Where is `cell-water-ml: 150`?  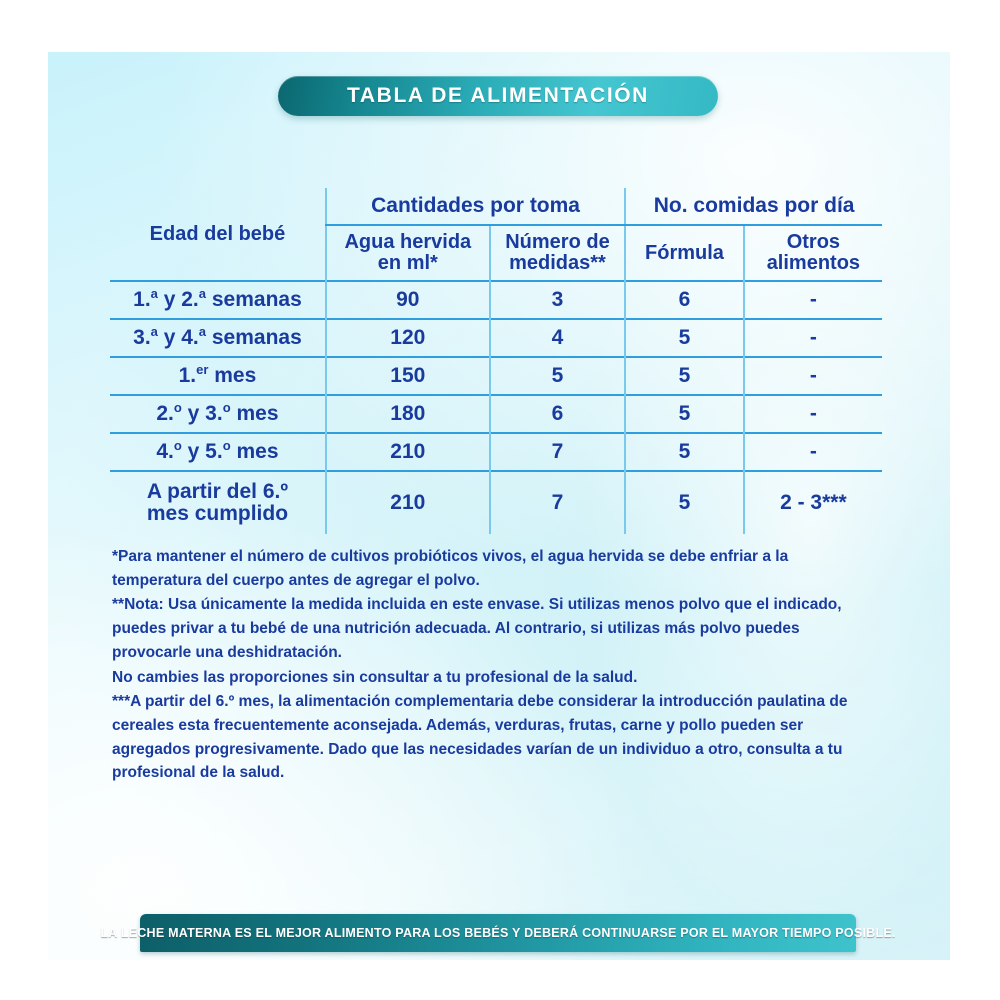
cell-water-ml: 150 is located at coordinates (407, 375).